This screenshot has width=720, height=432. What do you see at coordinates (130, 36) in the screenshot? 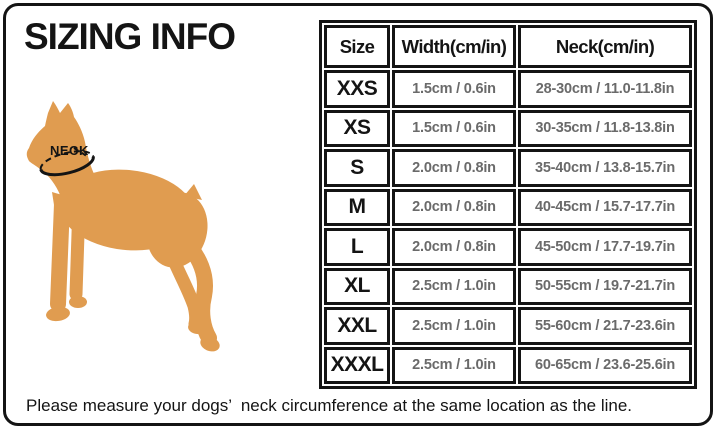
I see `page-title: SIZING INFO` at bounding box center [130, 36].